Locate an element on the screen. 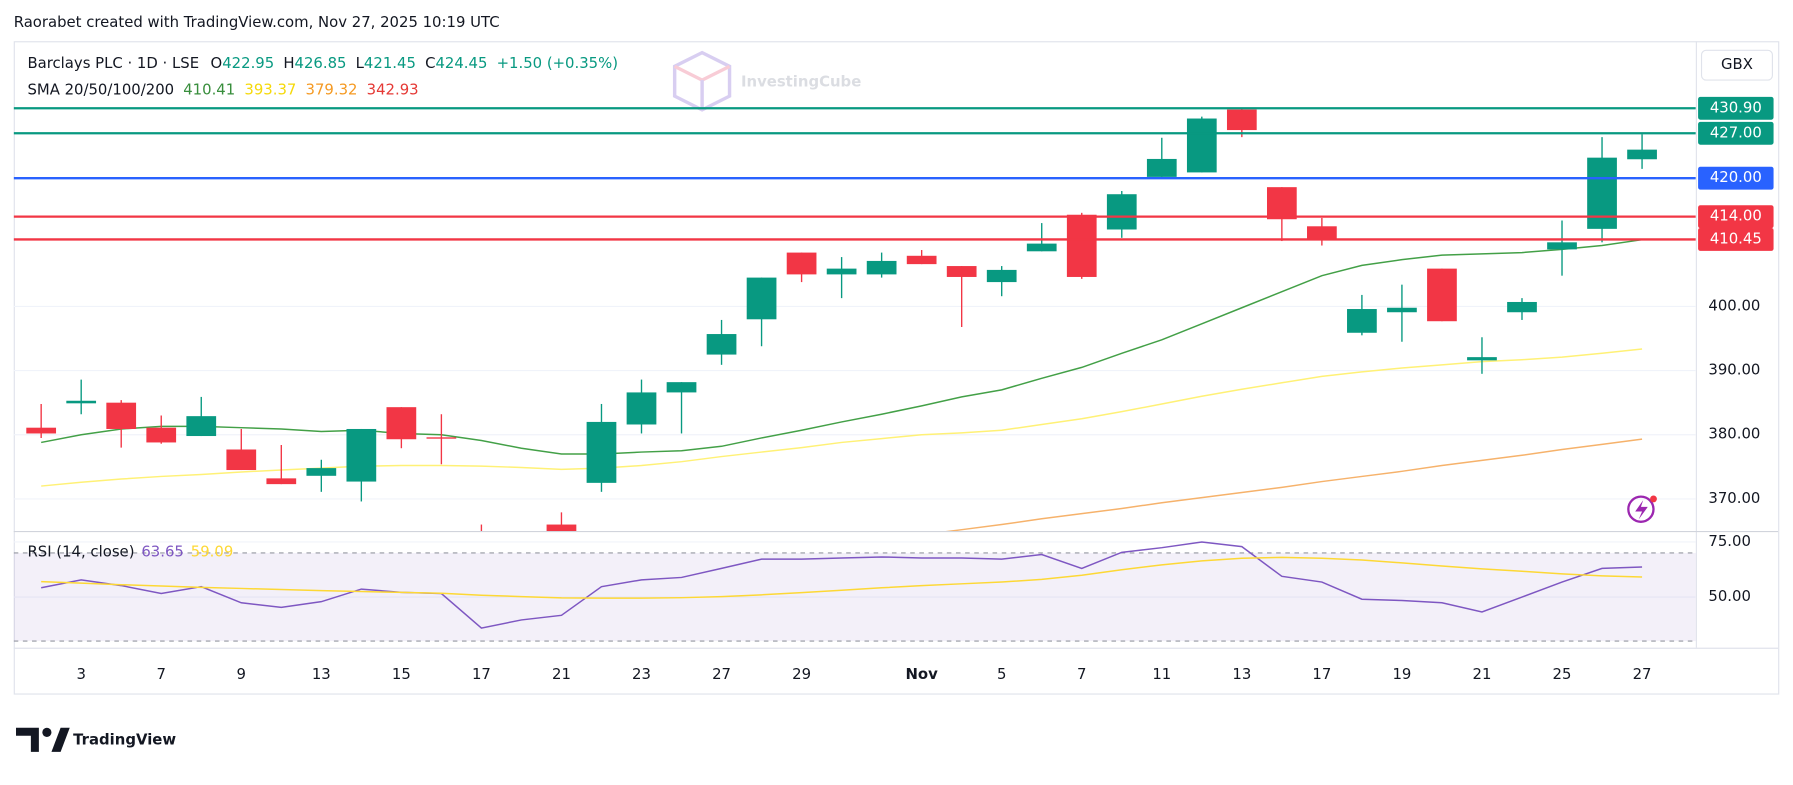 The height and width of the screenshot is (785, 1793). x-tick-label: 29 is located at coordinates (801, 674).